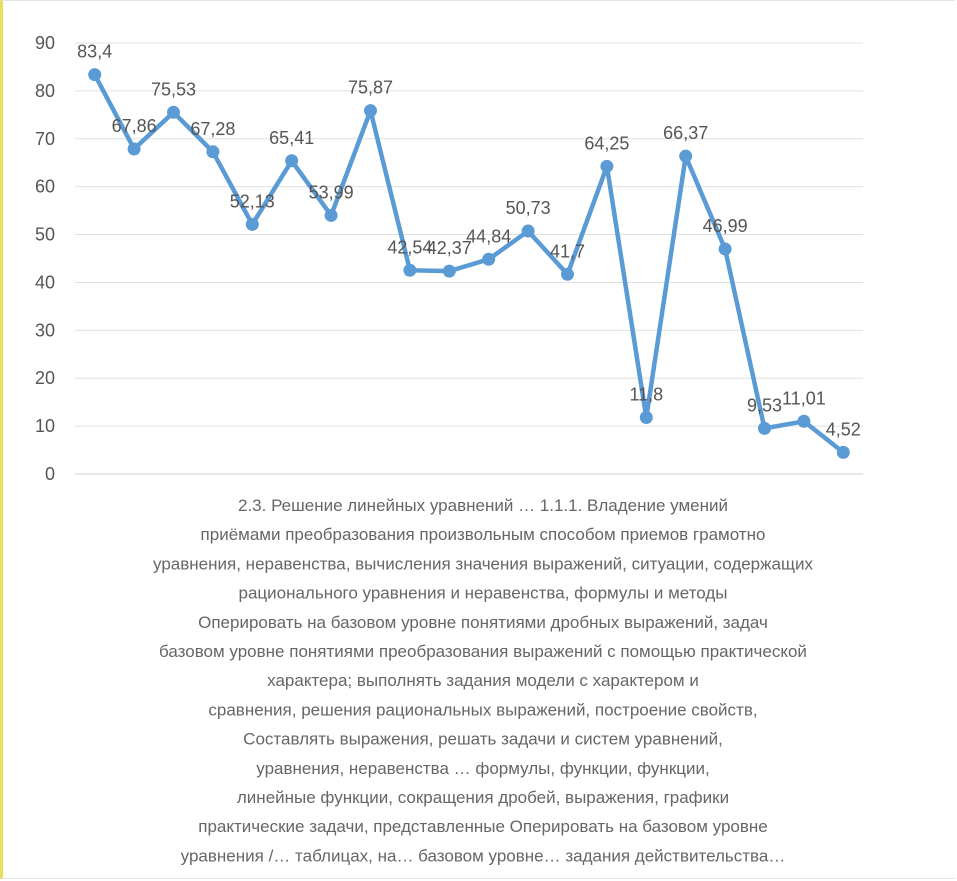 This screenshot has width=957, height=881. Describe the element at coordinates (45, 426) in the screenshot. I see `y-tick-label-10: 10` at that location.